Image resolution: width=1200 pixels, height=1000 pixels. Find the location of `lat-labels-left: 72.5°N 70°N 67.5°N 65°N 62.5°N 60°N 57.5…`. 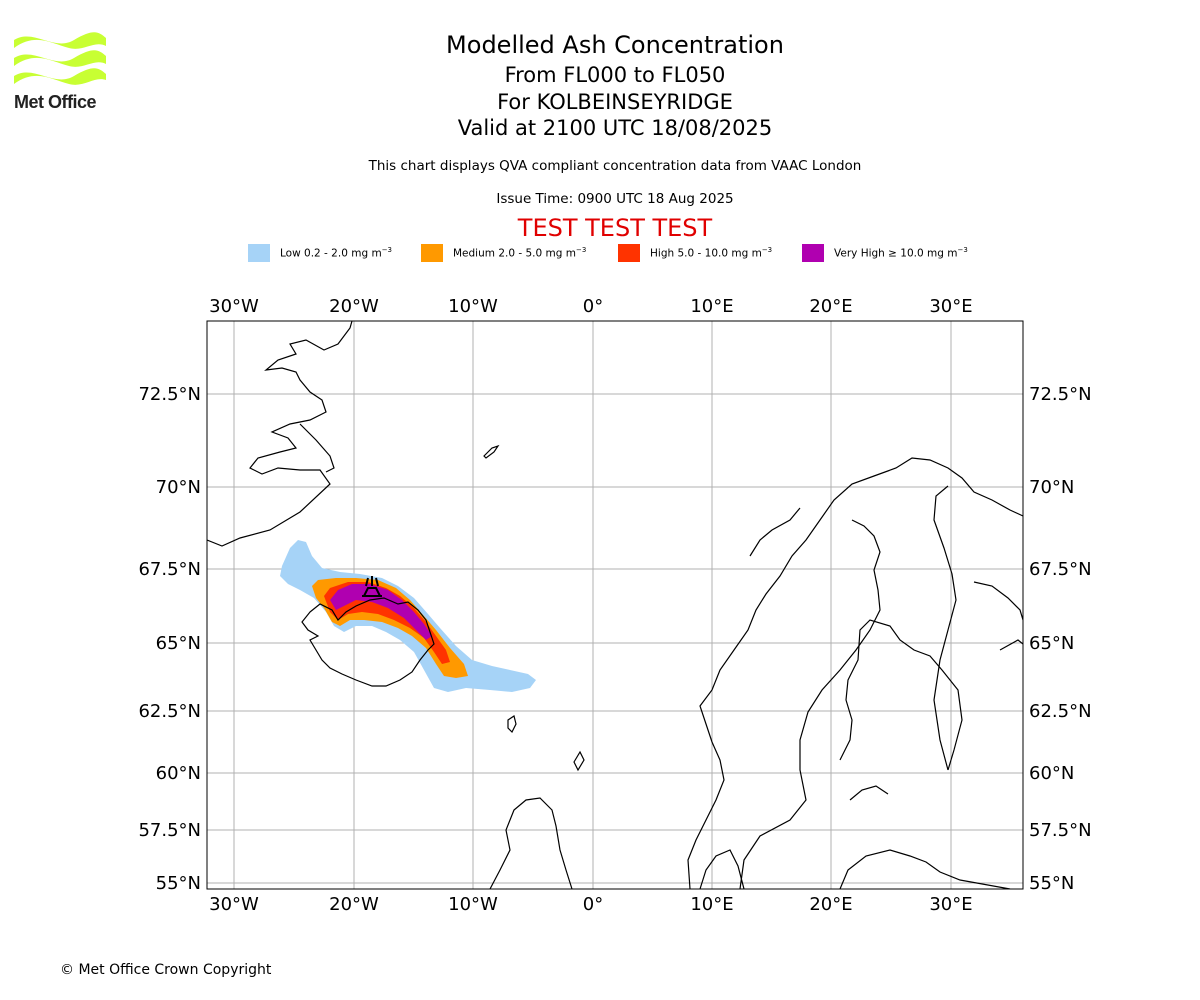

lat-labels-left: 72.5°N 70°N 67.5°N 65°N 62.5°N 60°N 57.5… is located at coordinates (169, 639).